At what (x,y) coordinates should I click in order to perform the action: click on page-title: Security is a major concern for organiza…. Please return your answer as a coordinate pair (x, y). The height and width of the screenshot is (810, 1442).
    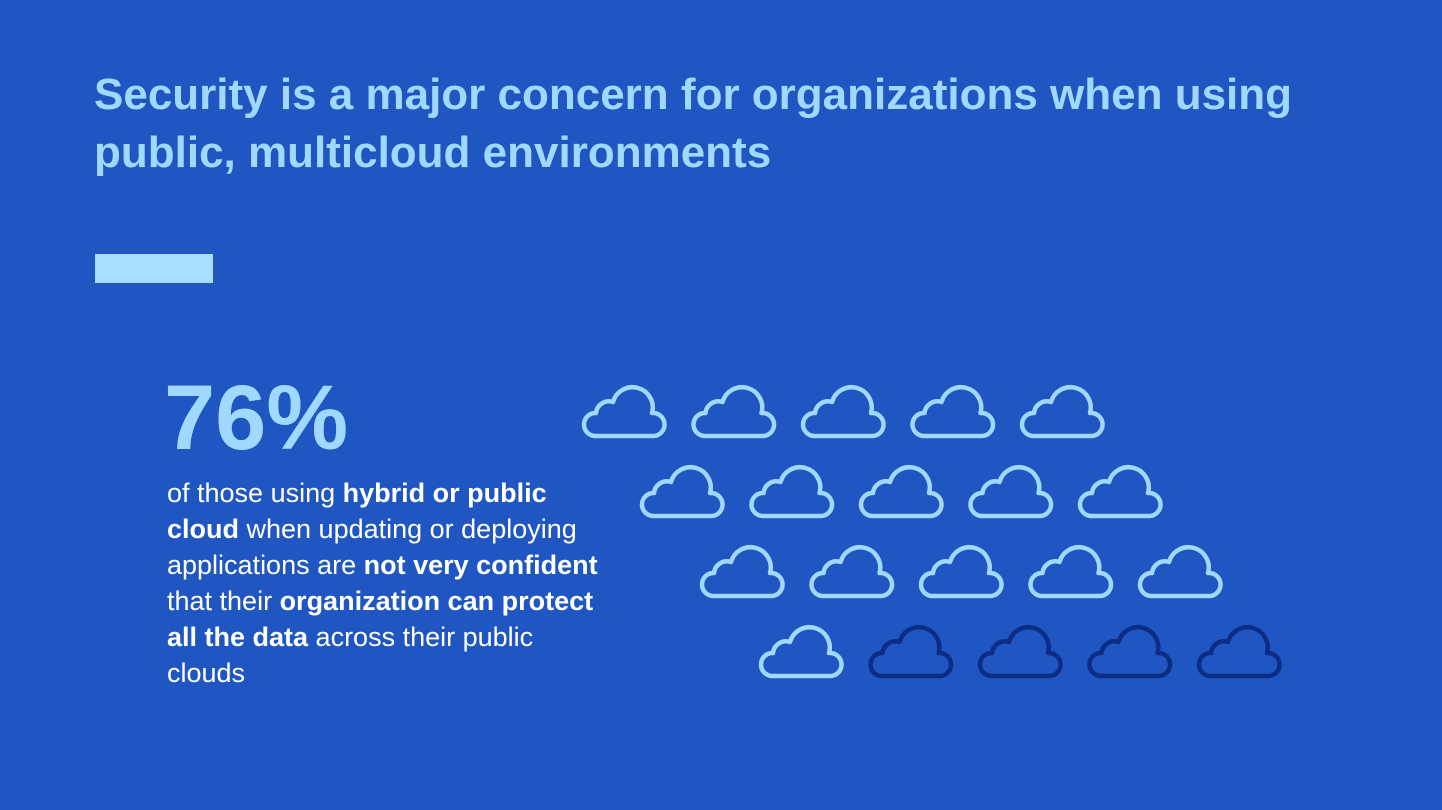
    Looking at the image, I should click on (693, 123).